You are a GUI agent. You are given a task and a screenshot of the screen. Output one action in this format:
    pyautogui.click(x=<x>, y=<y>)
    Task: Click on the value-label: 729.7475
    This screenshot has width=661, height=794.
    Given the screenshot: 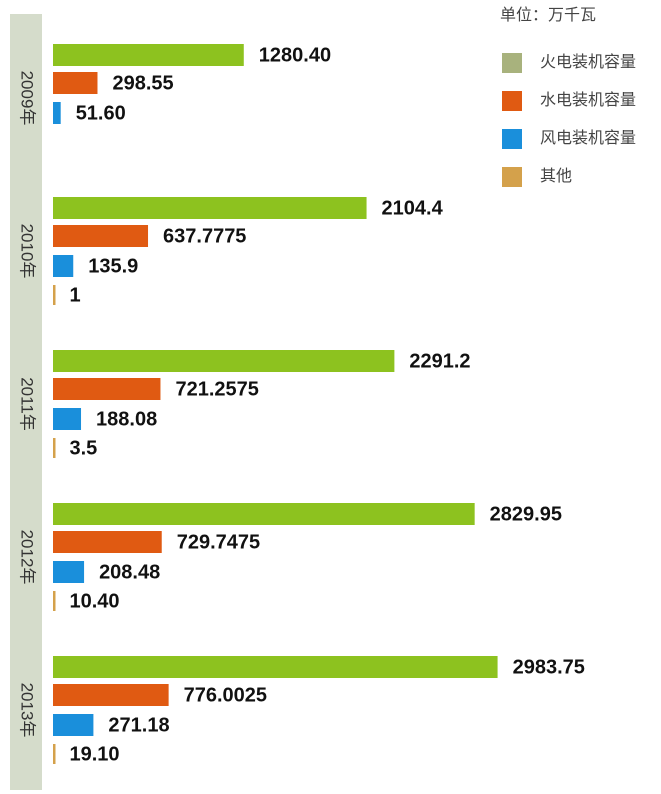 What is the action you would take?
    pyautogui.click(x=218, y=542)
    